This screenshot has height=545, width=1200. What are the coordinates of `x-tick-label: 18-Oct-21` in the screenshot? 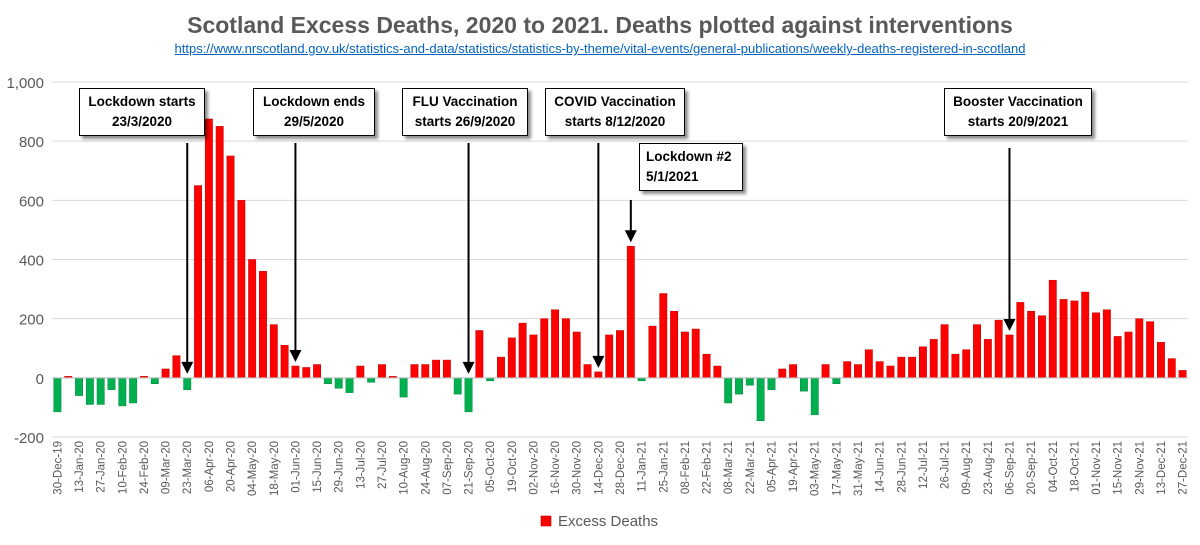 It's located at (1075, 466).